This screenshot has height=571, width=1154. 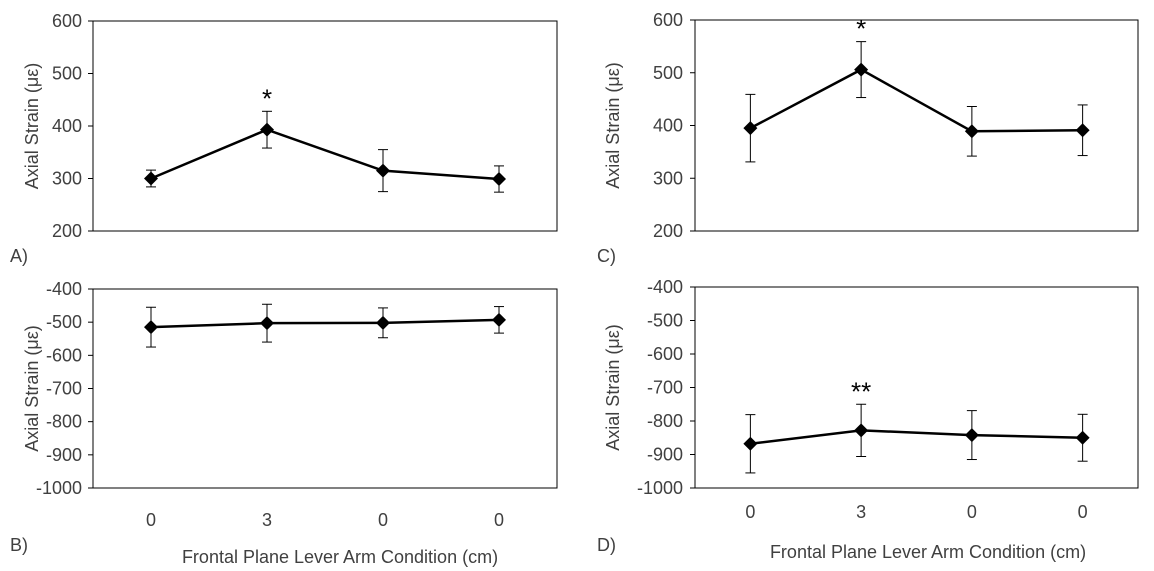 I want to click on panel-b-y-tick-label: -800, so click(x=64, y=422).